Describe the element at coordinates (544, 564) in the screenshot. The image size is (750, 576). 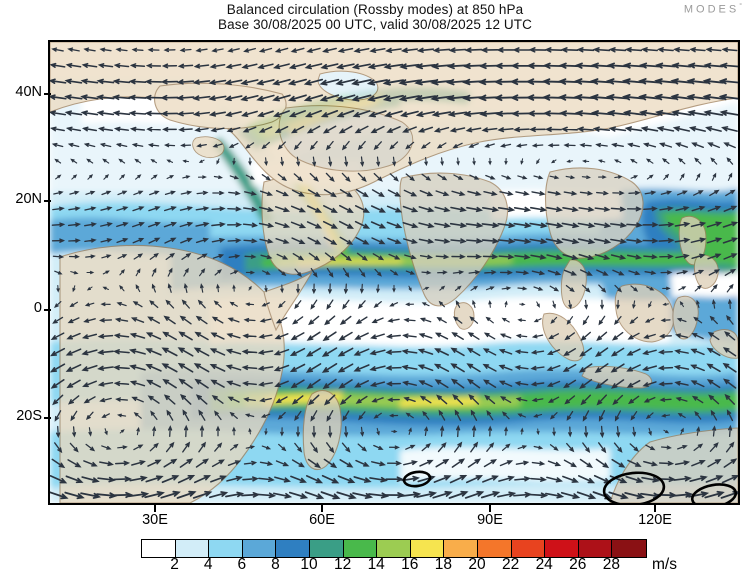
I see `colorbar-tick-24: 24` at that location.